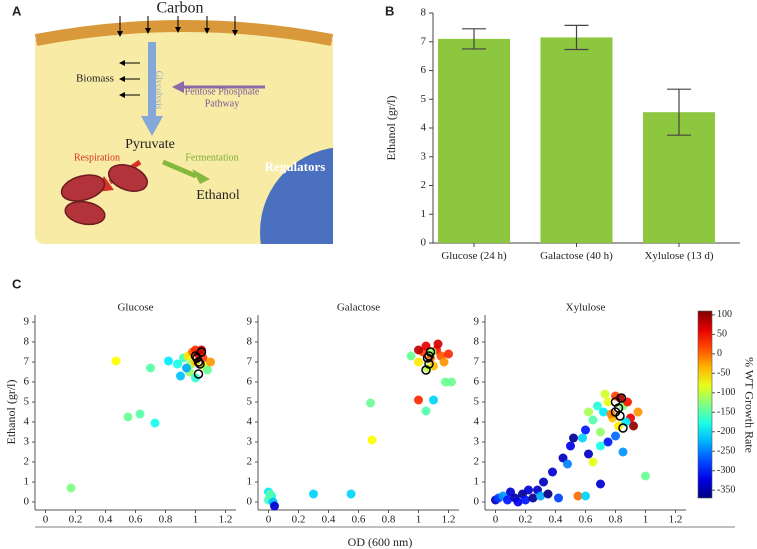  What do you see at coordinates (17, 283) in the screenshot?
I see `panel-label: C` at bounding box center [17, 283].